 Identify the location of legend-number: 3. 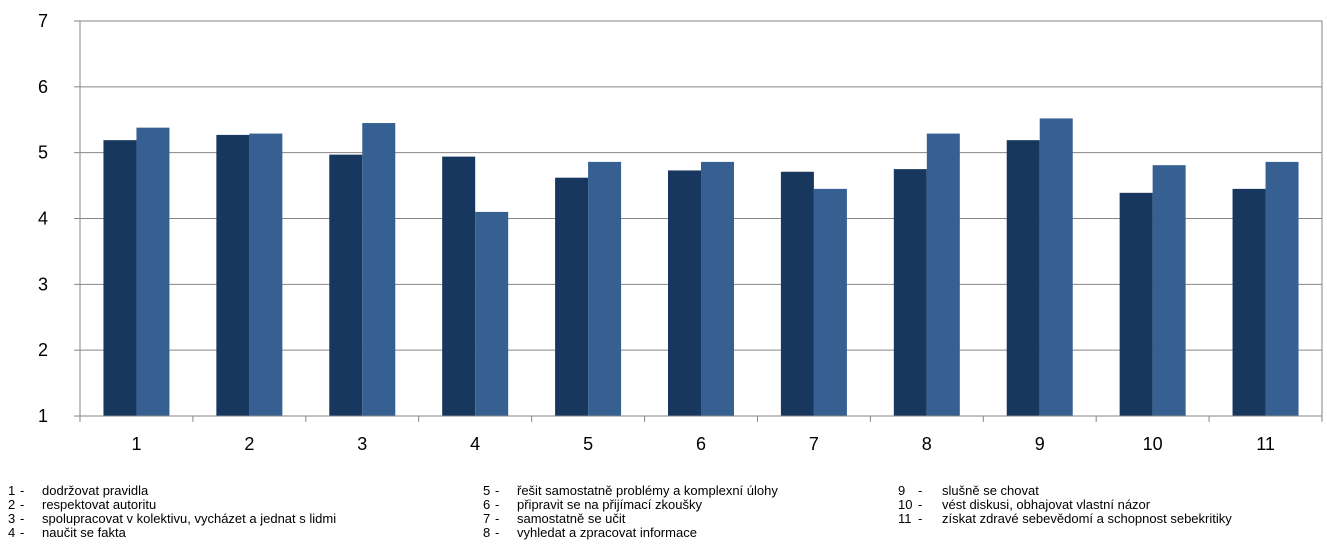
(12, 518).